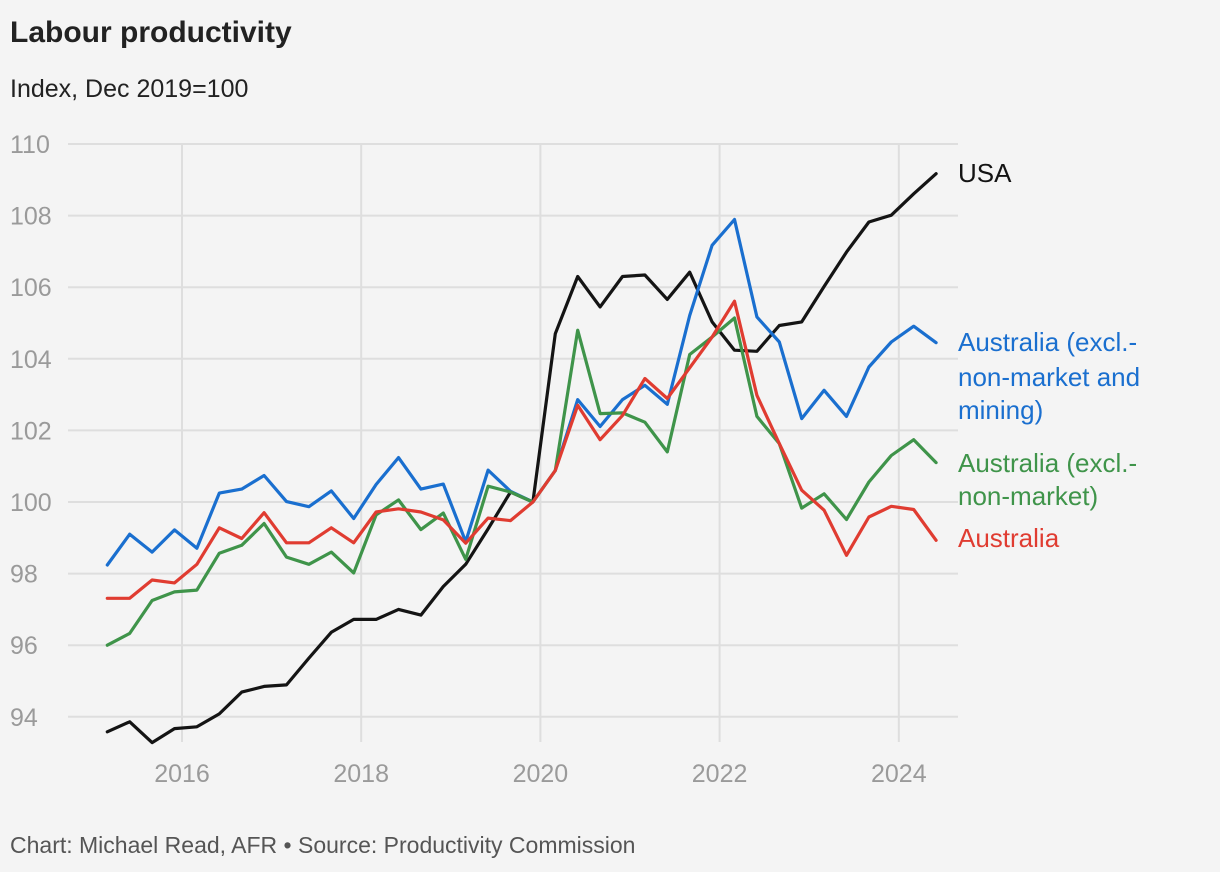 This screenshot has width=1220, height=872. What do you see at coordinates (31, 503) in the screenshot?
I see `y-tick-label: 100` at bounding box center [31, 503].